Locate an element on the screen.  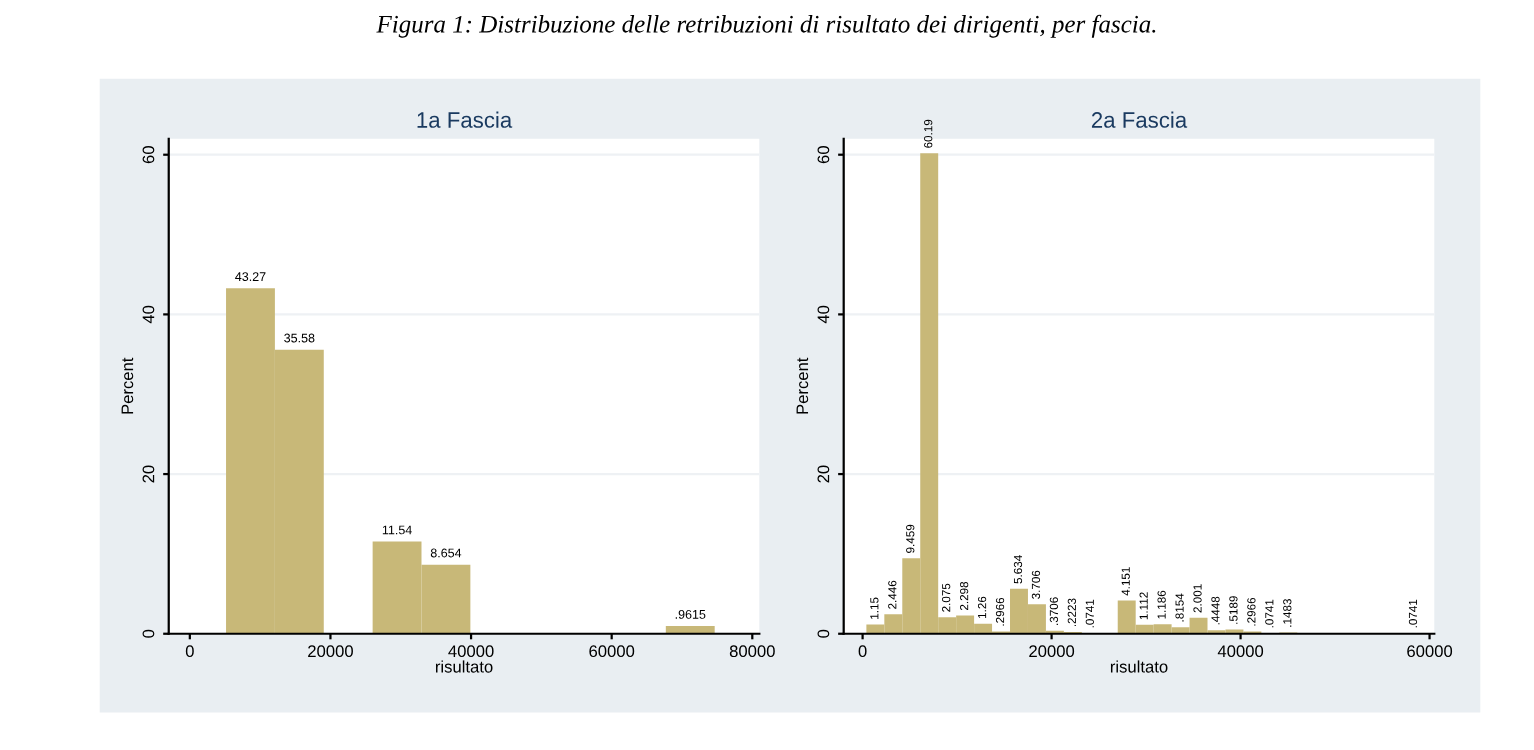
text: Figura 1: Distribuzione delle retribuzioni di risultato dei dirigenti, per fascia. is located at coordinates (766, 26).